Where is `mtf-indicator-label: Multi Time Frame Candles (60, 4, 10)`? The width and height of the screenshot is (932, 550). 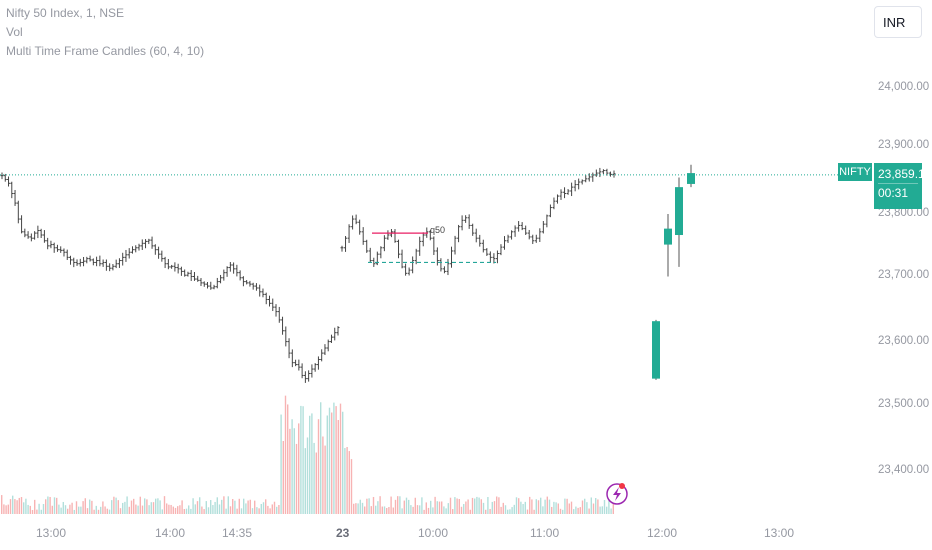
mtf-indicator-label: Multi Time Frame Candles (60, 4, 10) is located at coordinates (105, 51).